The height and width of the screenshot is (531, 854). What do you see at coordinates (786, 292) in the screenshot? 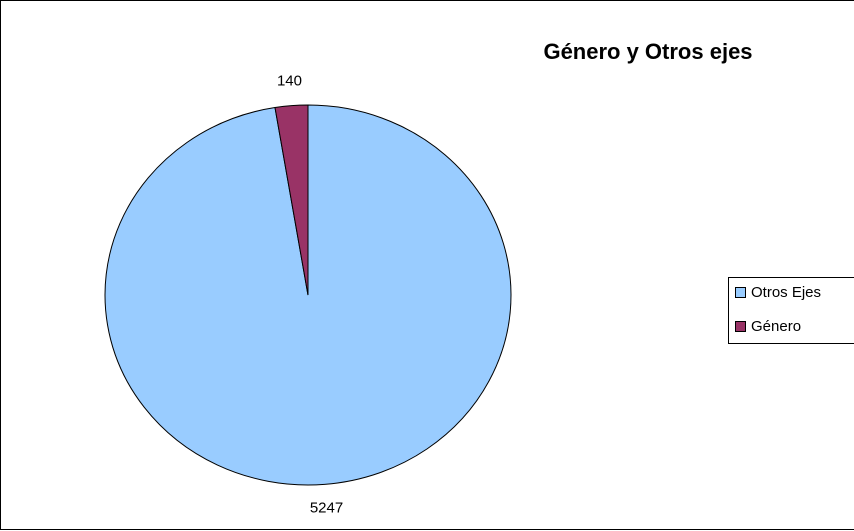
I see `legend-label: Otros Ejes` at bounding box center [786, 292].